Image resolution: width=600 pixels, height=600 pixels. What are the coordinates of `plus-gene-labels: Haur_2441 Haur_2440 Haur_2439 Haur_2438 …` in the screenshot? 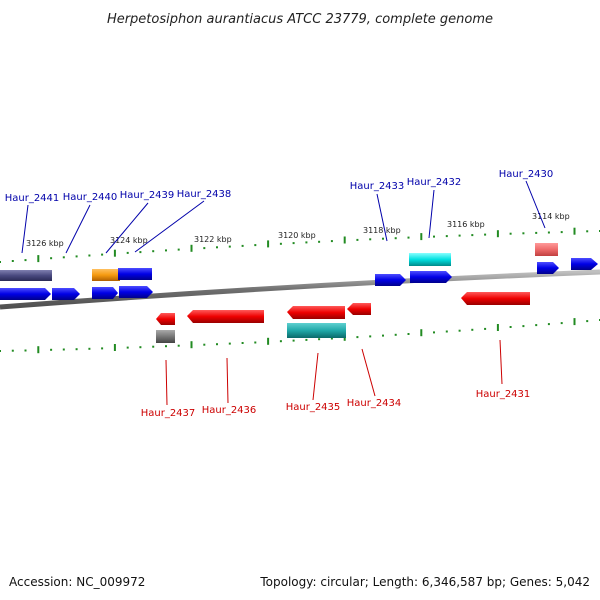 It's located at (279, 186).